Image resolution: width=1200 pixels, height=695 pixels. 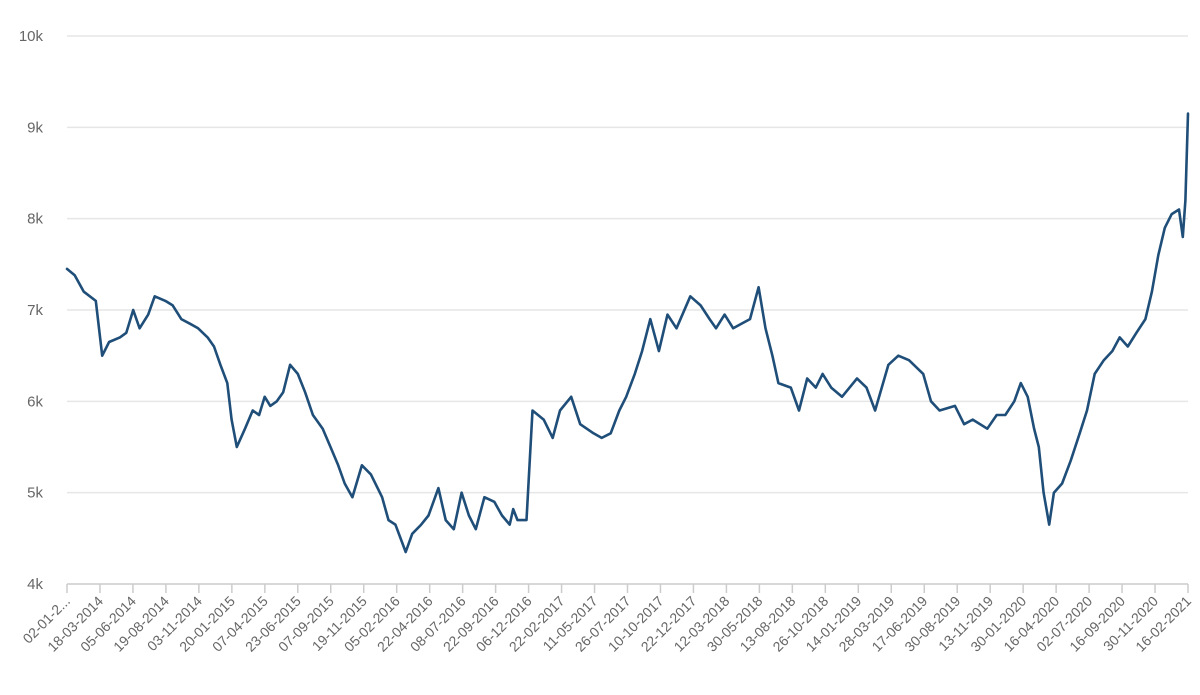 I want to click on x-axis, so click(x=627, y=588).